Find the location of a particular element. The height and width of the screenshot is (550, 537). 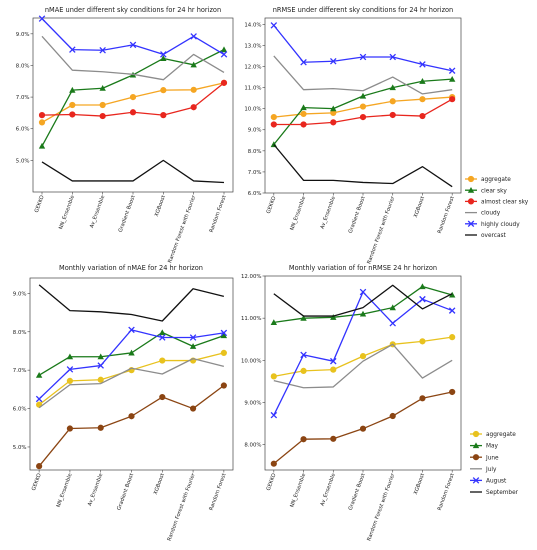

legend-label: July is located at coordinates (491, 470).